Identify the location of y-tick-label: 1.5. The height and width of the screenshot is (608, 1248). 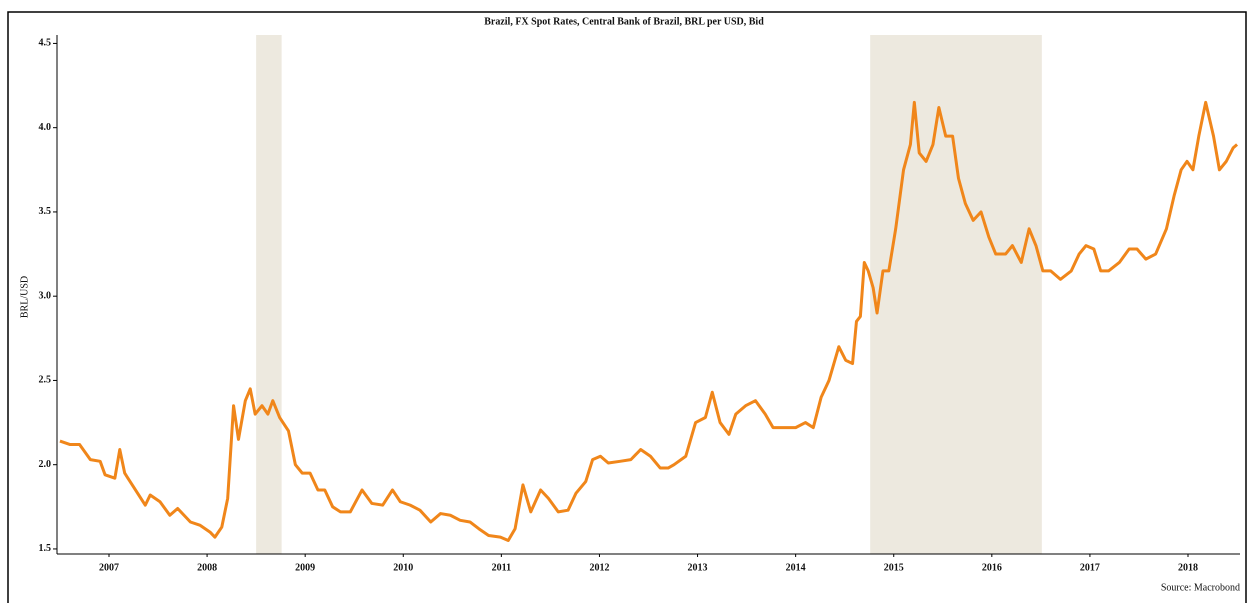
(45, 548).